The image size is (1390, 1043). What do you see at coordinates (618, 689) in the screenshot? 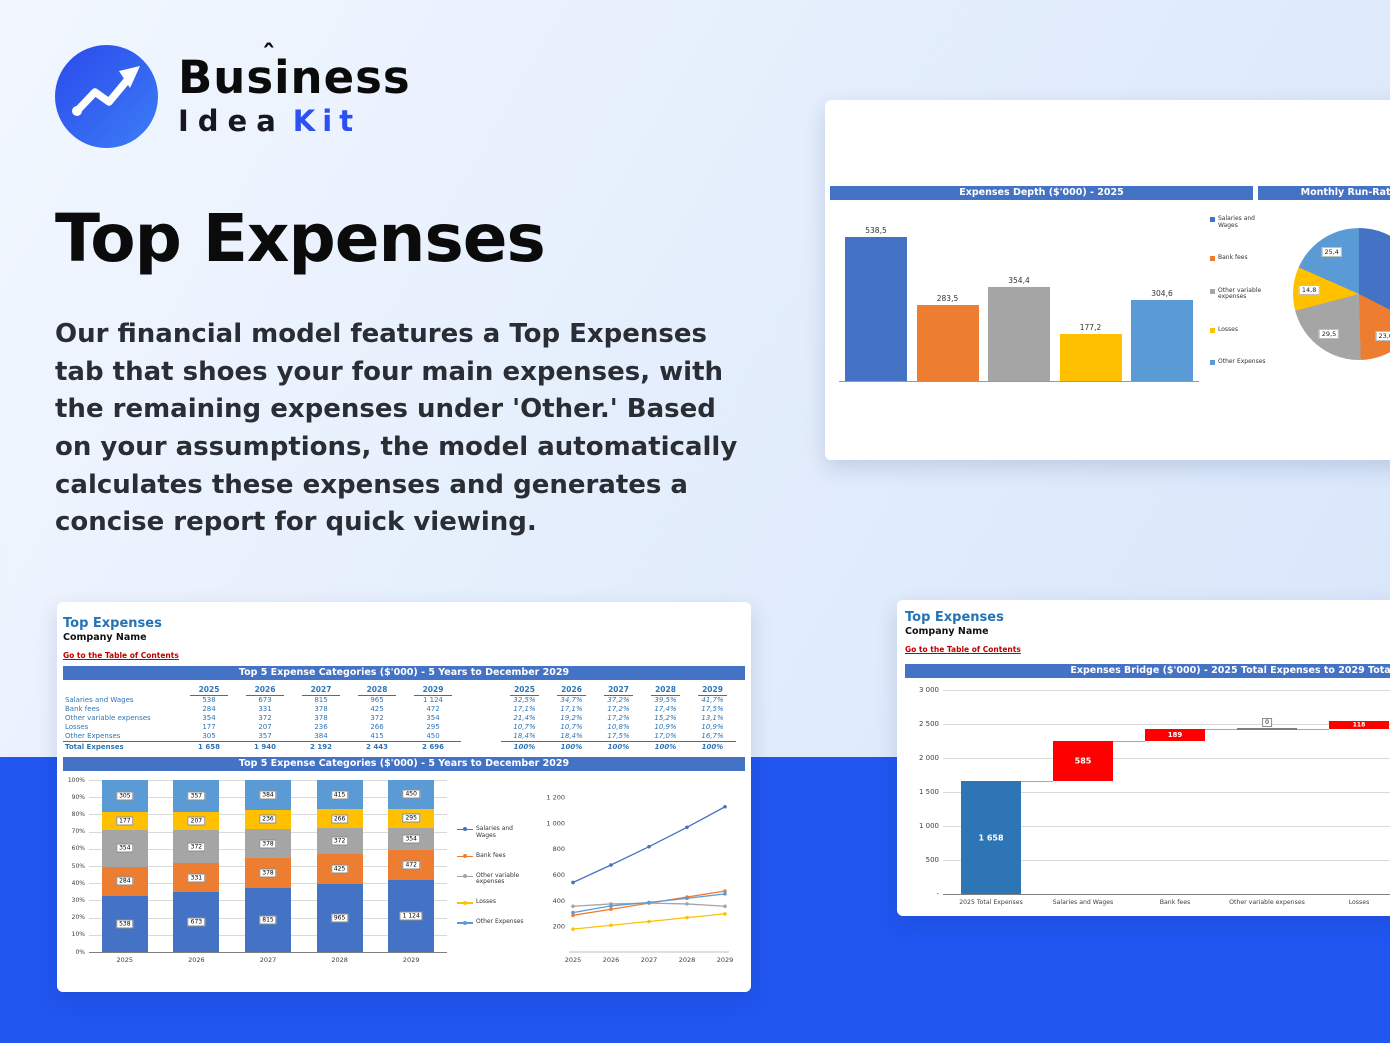
I see `year-header: 2027` at bounding box center [618, 689].